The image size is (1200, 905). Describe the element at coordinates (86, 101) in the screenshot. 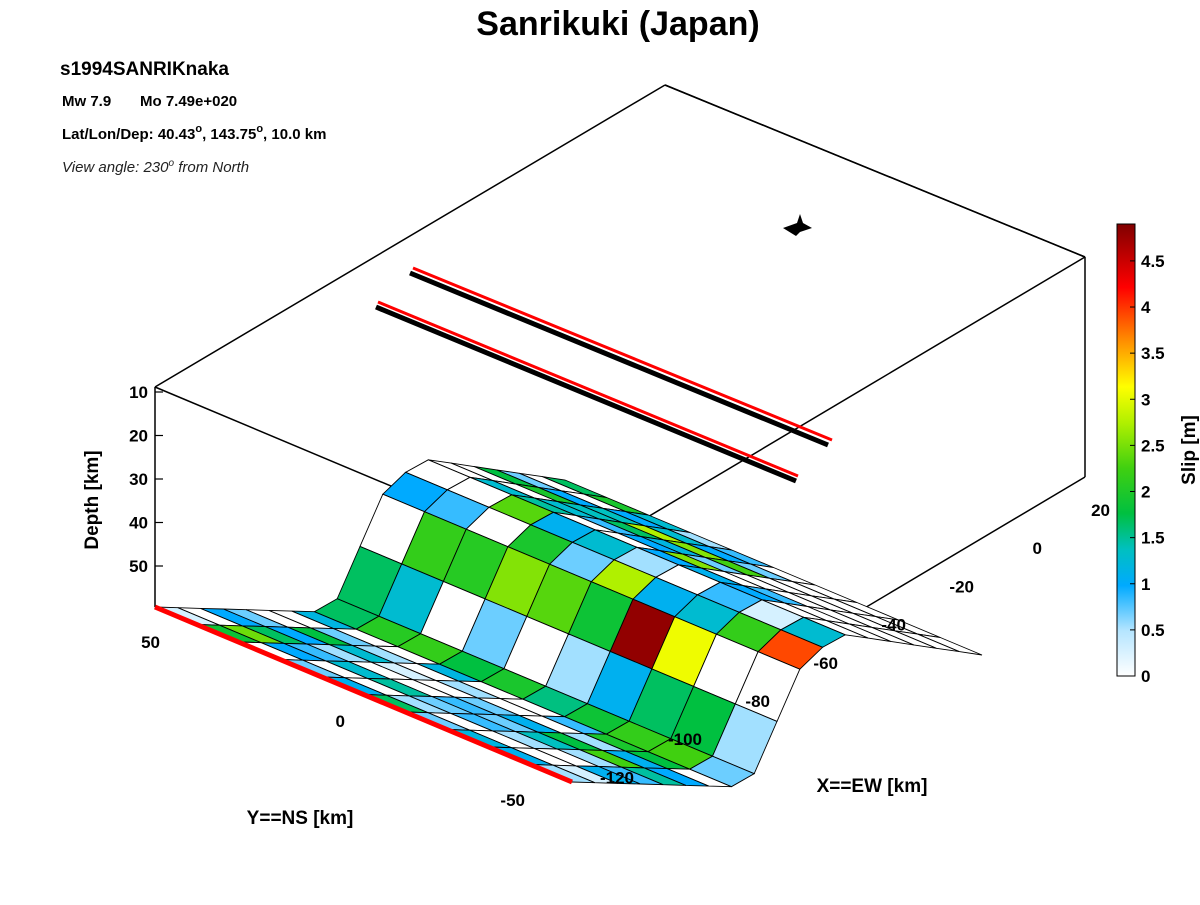

I see `magnitude-label: Mw 7.9` at that location.